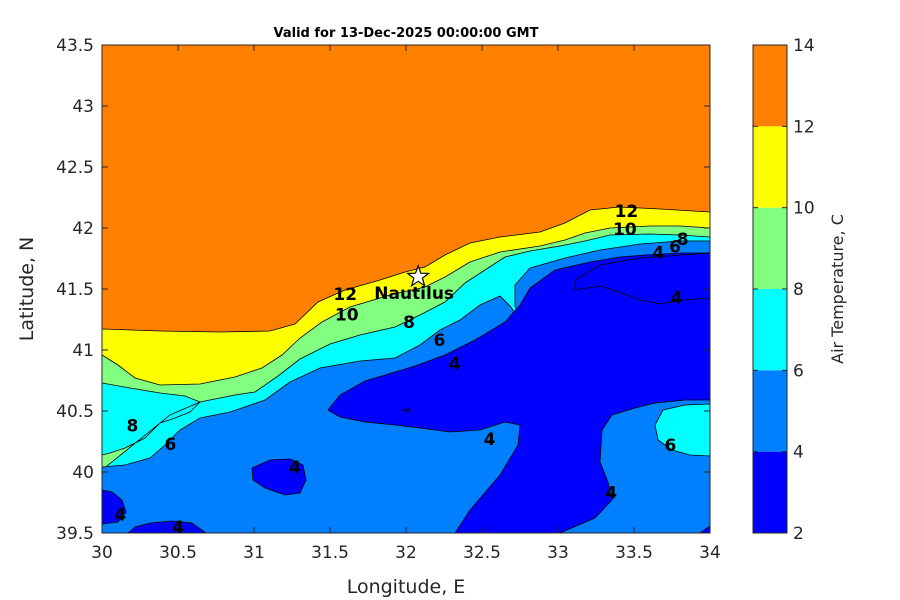 Image resolution: width=900 pixels, height=600 pixels. Describe the element at coordinates (83, 107) in the screenshot. I see `y-tick-label: 43` at that location.